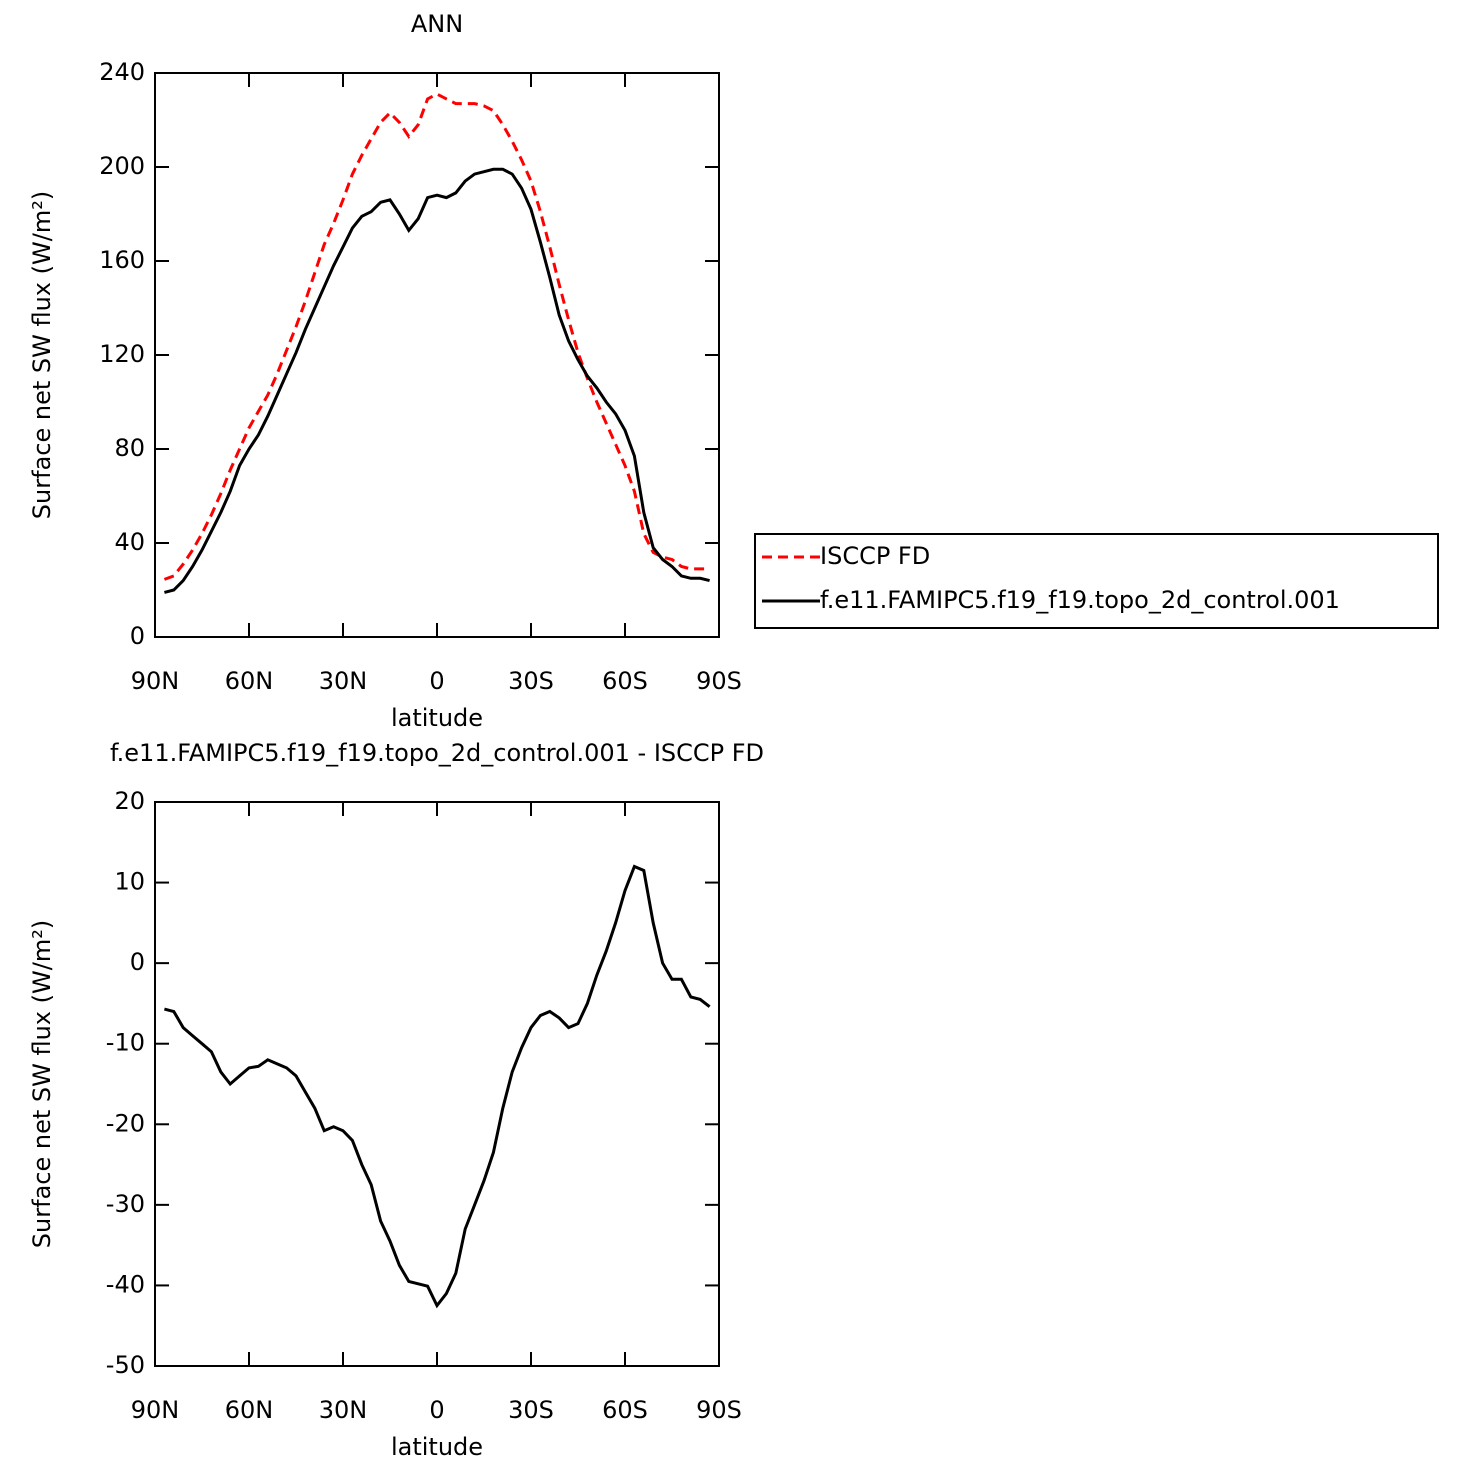 The height and width of the screenshot is (1469, 1469). I want to click on y-tick-label: -30, so click(125, 1204).